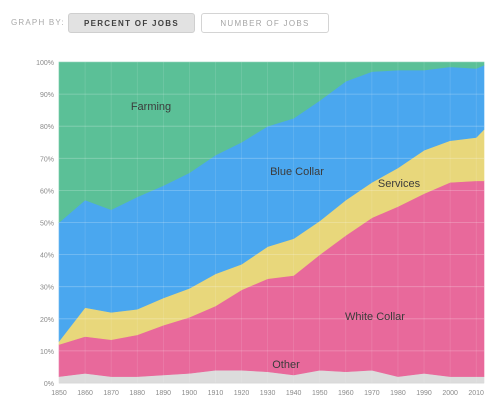 The height and width of the screenshot is (405, 500). What do you see at coordinates (47, 191) in the screenshot?
I see `y-tick-label: 60%` at bounding box center [47, 191].